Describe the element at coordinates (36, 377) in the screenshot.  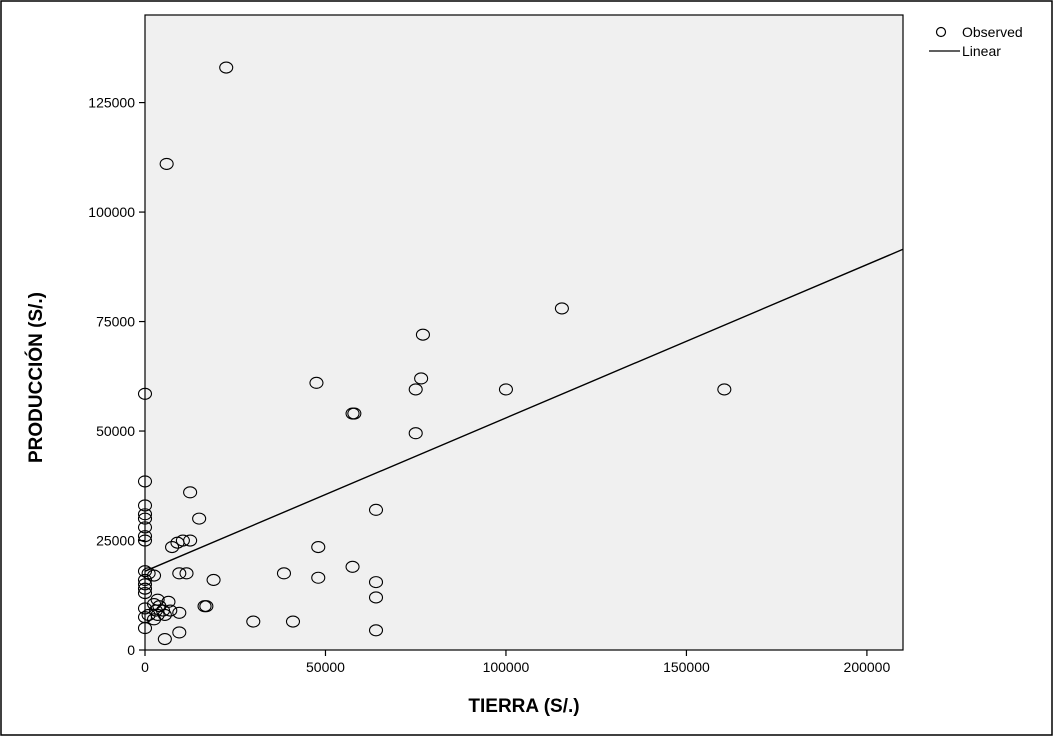
I see `y-axis-title: PRODUCCIÓN (S/.)` at that location.